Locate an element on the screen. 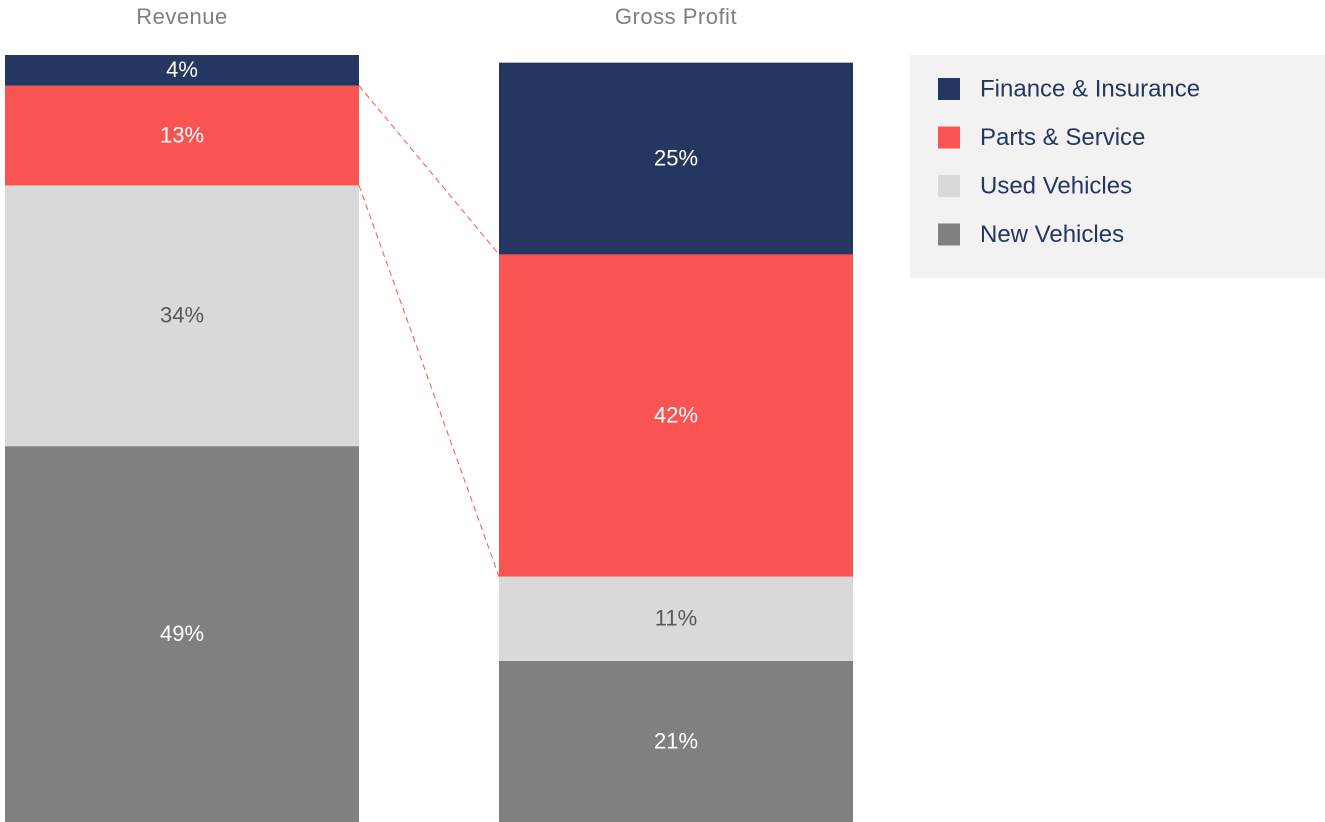 The height and width of the screenshot is (822, 1325). category-label: Gross Profit is located at coordinates (676, 16).